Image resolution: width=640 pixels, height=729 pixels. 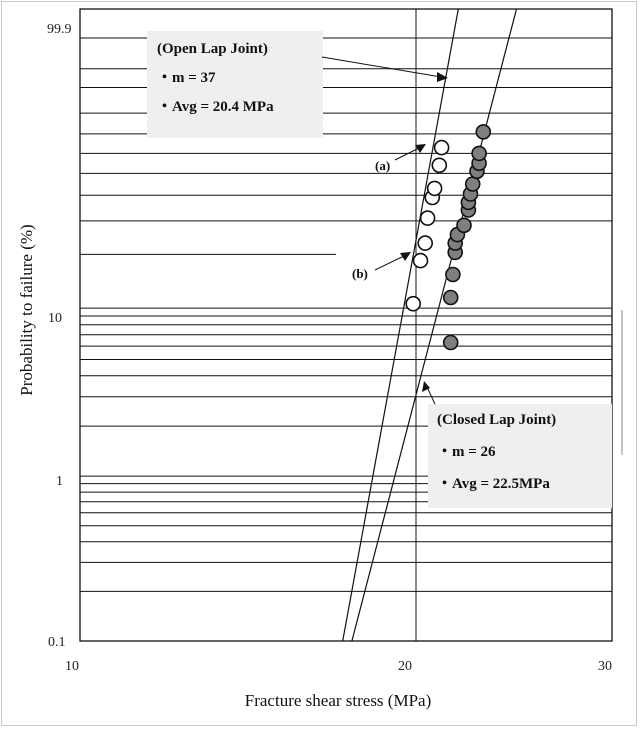 I want to click on x-axis-title: Fracture shear stress (MPa), so click(x=338, y=700).